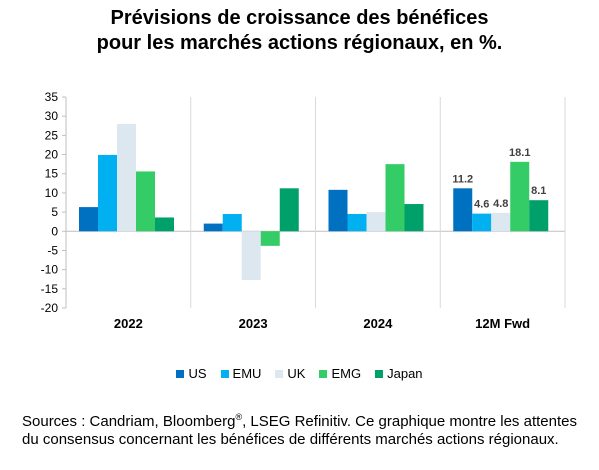 The image size is (599, 470). What do you see at coordinates (107, 193) in the screenshot?
I see `bar-emu-2022` at bounding box center [107, 193].